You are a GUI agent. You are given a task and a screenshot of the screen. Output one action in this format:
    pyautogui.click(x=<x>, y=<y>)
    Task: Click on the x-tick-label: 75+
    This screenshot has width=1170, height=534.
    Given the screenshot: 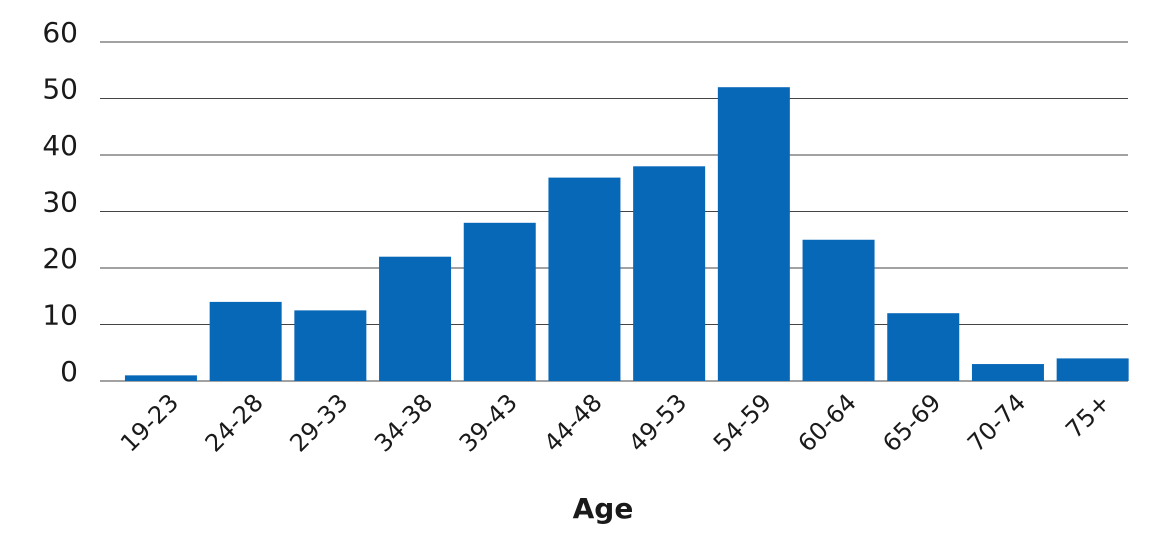 What is the action you would take?
    pyautogui.click(x=1088, y=416)
    